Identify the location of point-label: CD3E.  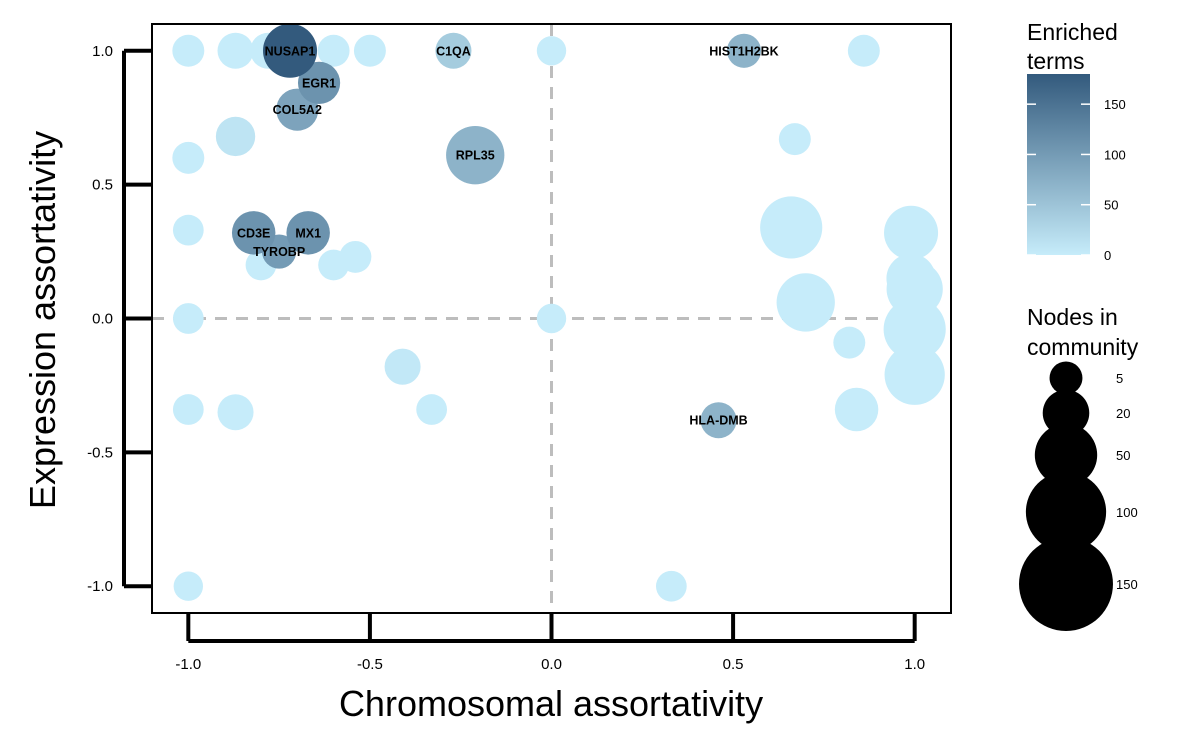
(253, 233).